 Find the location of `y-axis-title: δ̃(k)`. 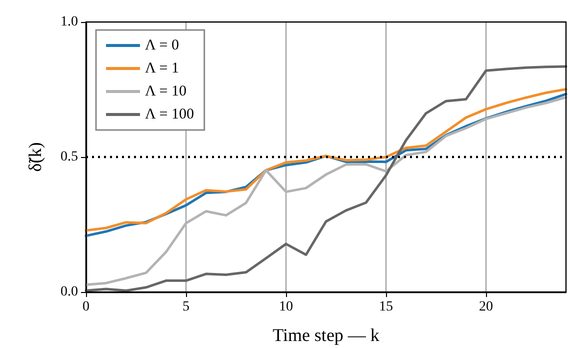

y-axis-title: δ̃(k) is located at coordinates (35, 157).